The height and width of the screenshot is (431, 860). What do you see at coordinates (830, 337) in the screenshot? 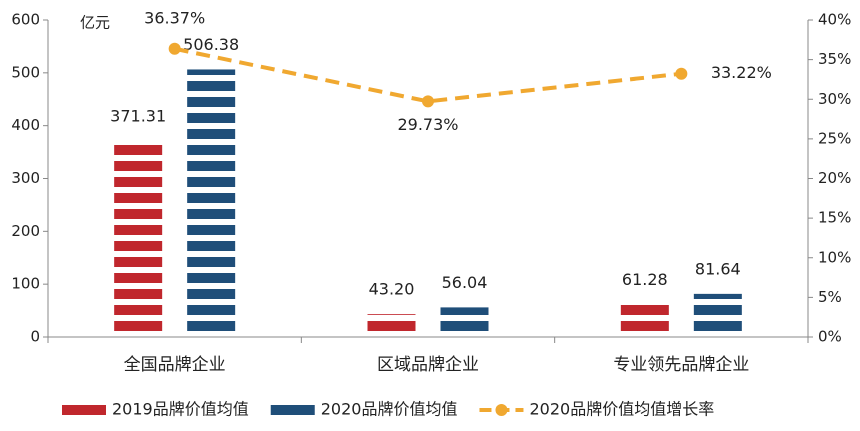
I see `y2-tick-label: 0%` at bounding box center [830, 337].